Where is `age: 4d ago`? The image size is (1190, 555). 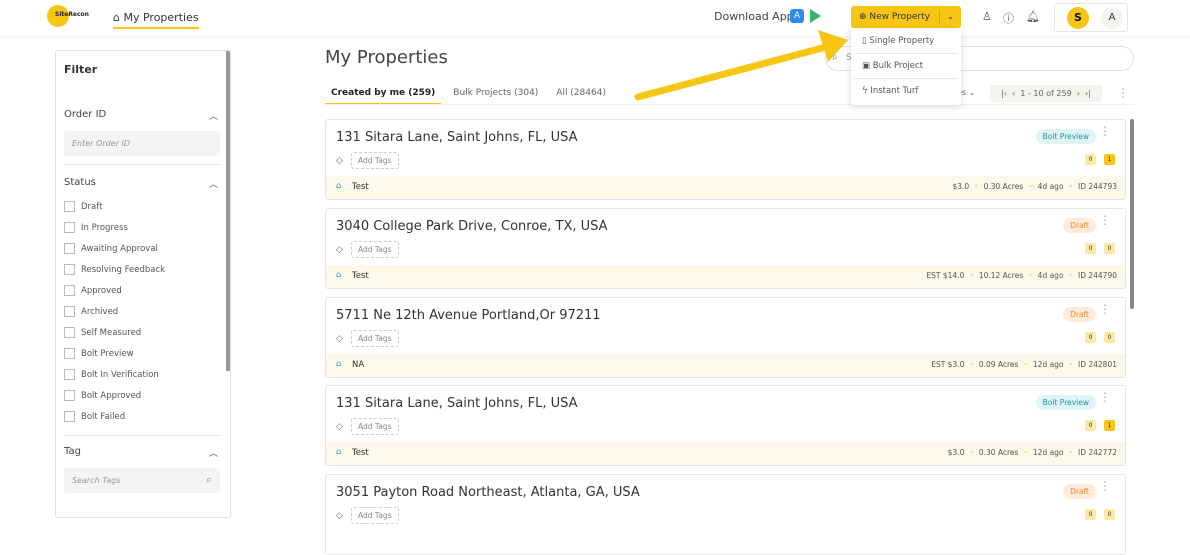 age: 4d ago is located at coordinates (1050, 275).